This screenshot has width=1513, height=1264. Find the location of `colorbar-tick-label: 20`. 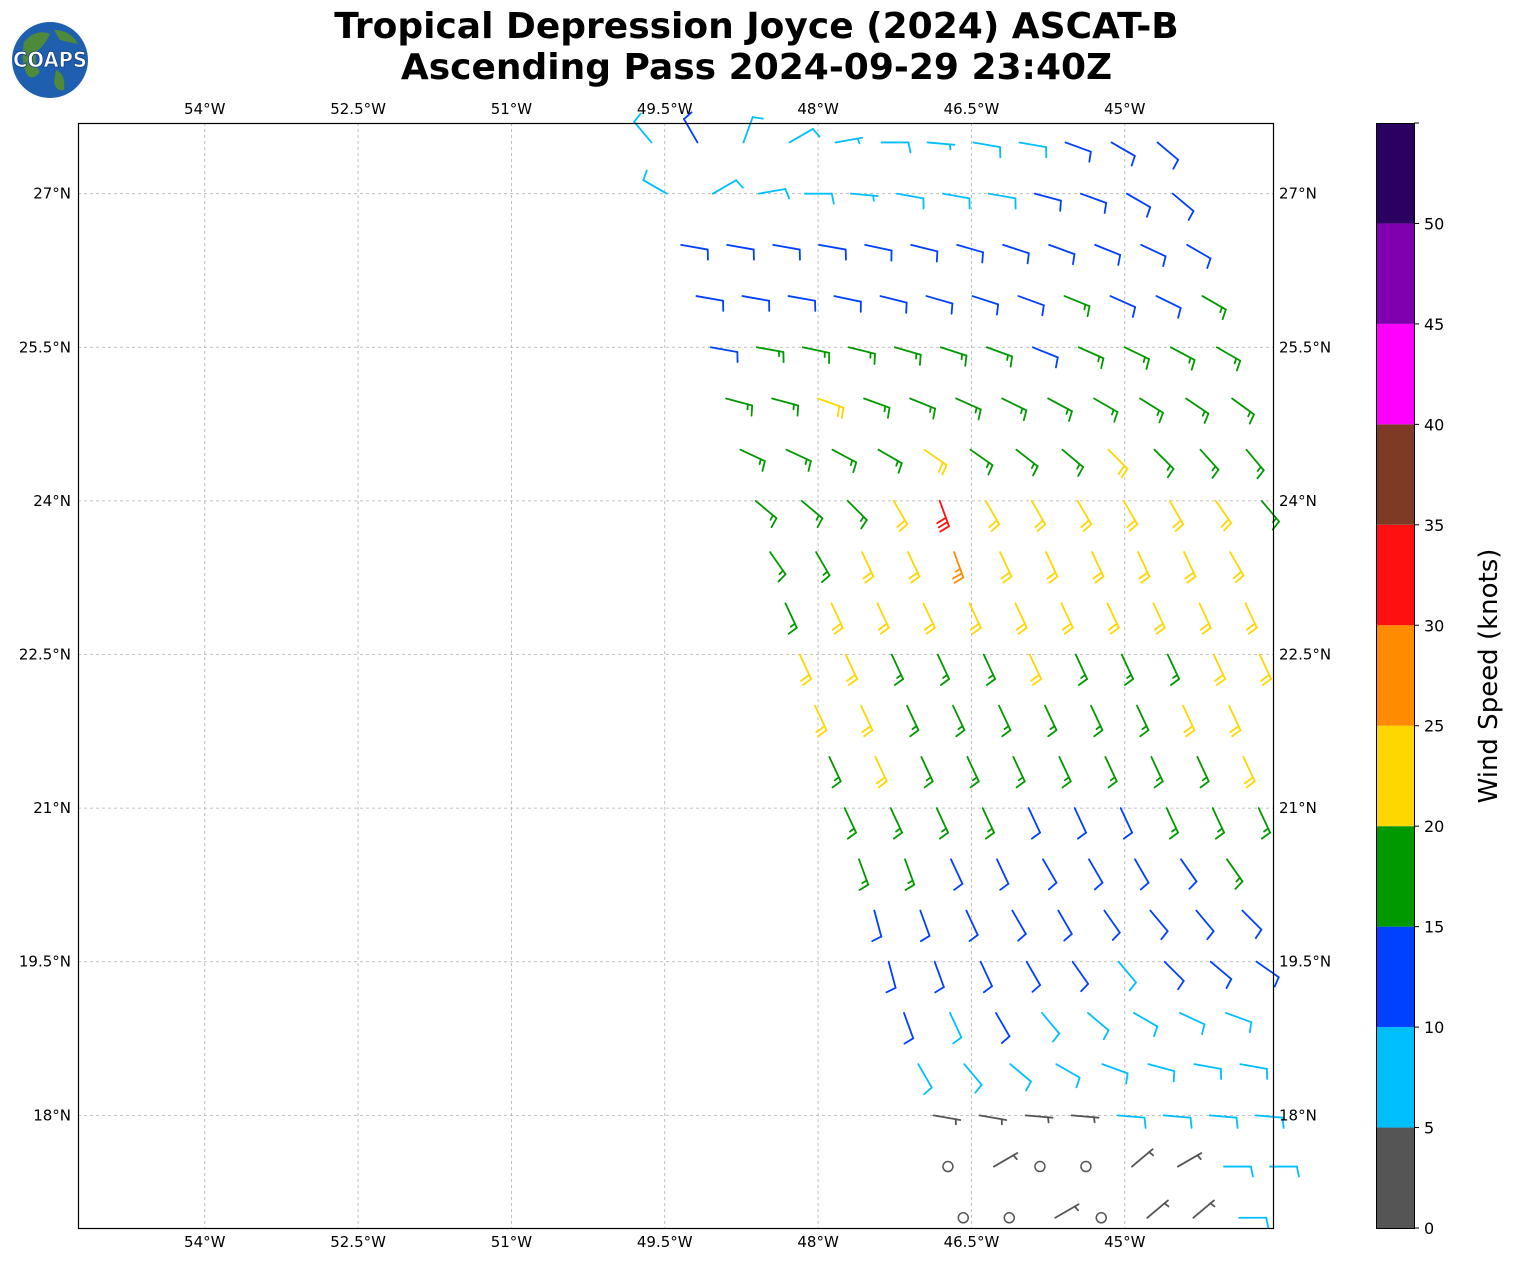

colorbar-tick-label: 20 is located at coordinates (1434, 826).